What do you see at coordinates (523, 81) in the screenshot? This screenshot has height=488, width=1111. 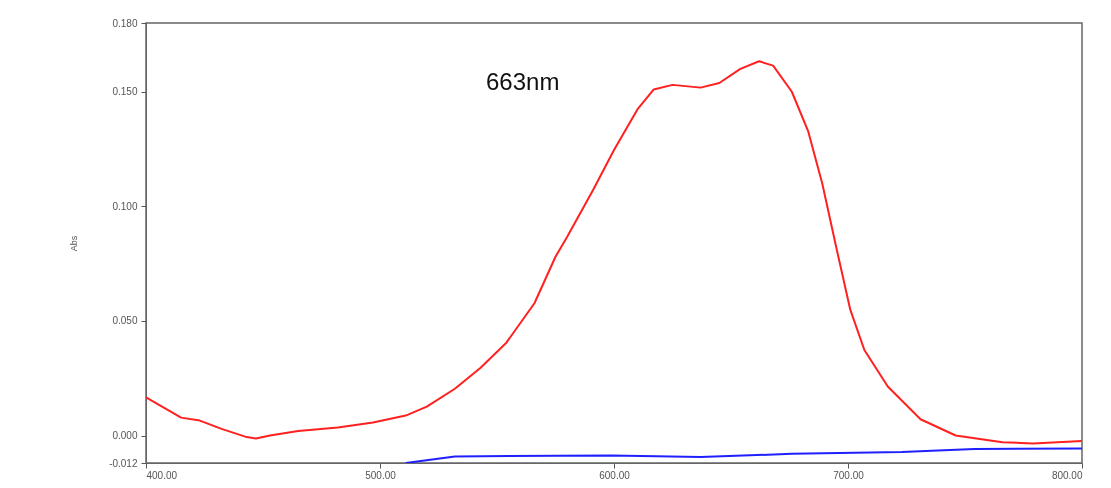 I see `annotation: 663nm` at bounding box center [523, 81].